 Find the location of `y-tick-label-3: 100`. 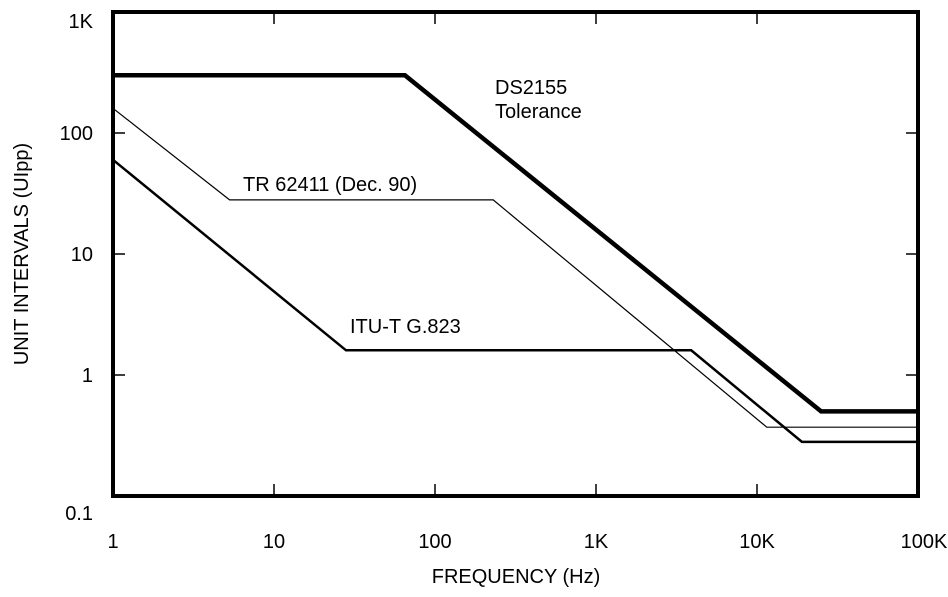

y-tick-label-3: 100 is located at coordinates (76, 134).